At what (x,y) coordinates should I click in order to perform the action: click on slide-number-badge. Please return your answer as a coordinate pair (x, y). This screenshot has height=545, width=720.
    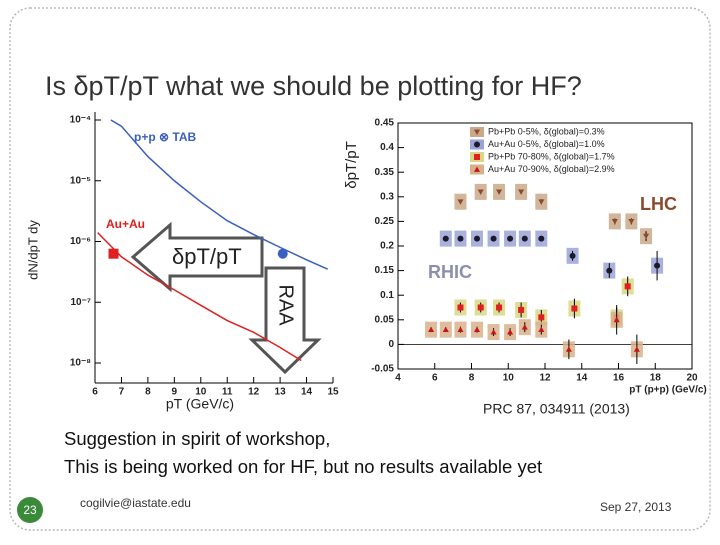
    Looking at the image, I should click on (30, 510).